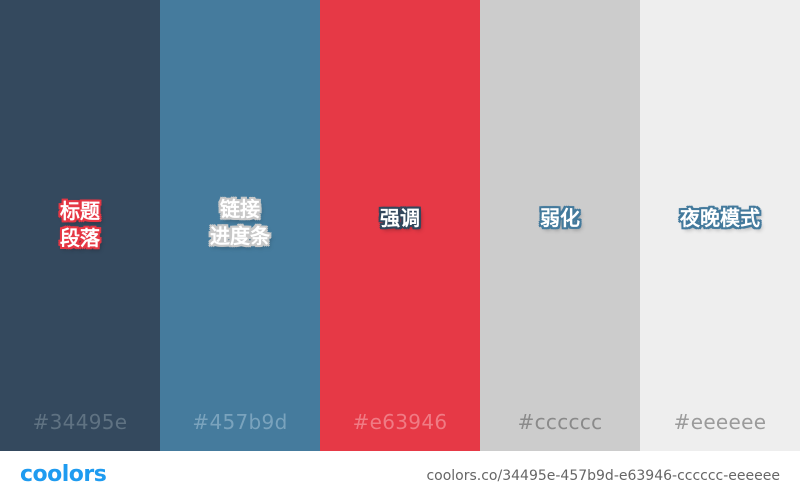 This screenshot has width=800, height=500. I want to click on swatch-label: 标题 段落, so click(80, 225).